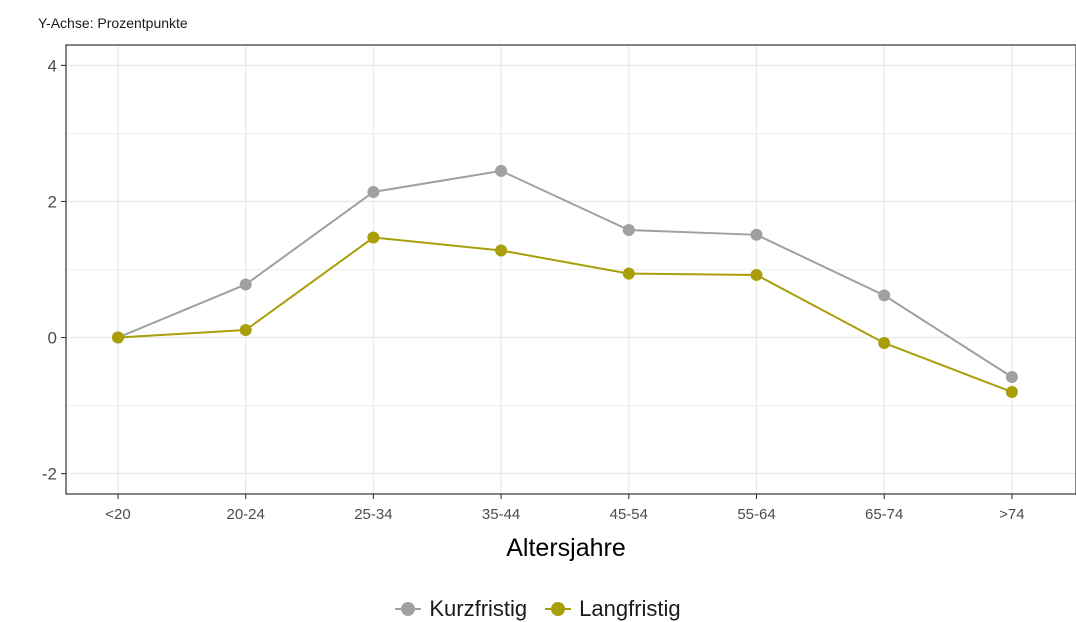 Image resolution: width=1076 pixels, height=622 pixels. What do you see at coordinates (565, 508) in the screenshot?
I see `x-axis: <20 20-24 25-34 35-44 45-54 55-64 65-74 >74` at bounding box center [565, 508].